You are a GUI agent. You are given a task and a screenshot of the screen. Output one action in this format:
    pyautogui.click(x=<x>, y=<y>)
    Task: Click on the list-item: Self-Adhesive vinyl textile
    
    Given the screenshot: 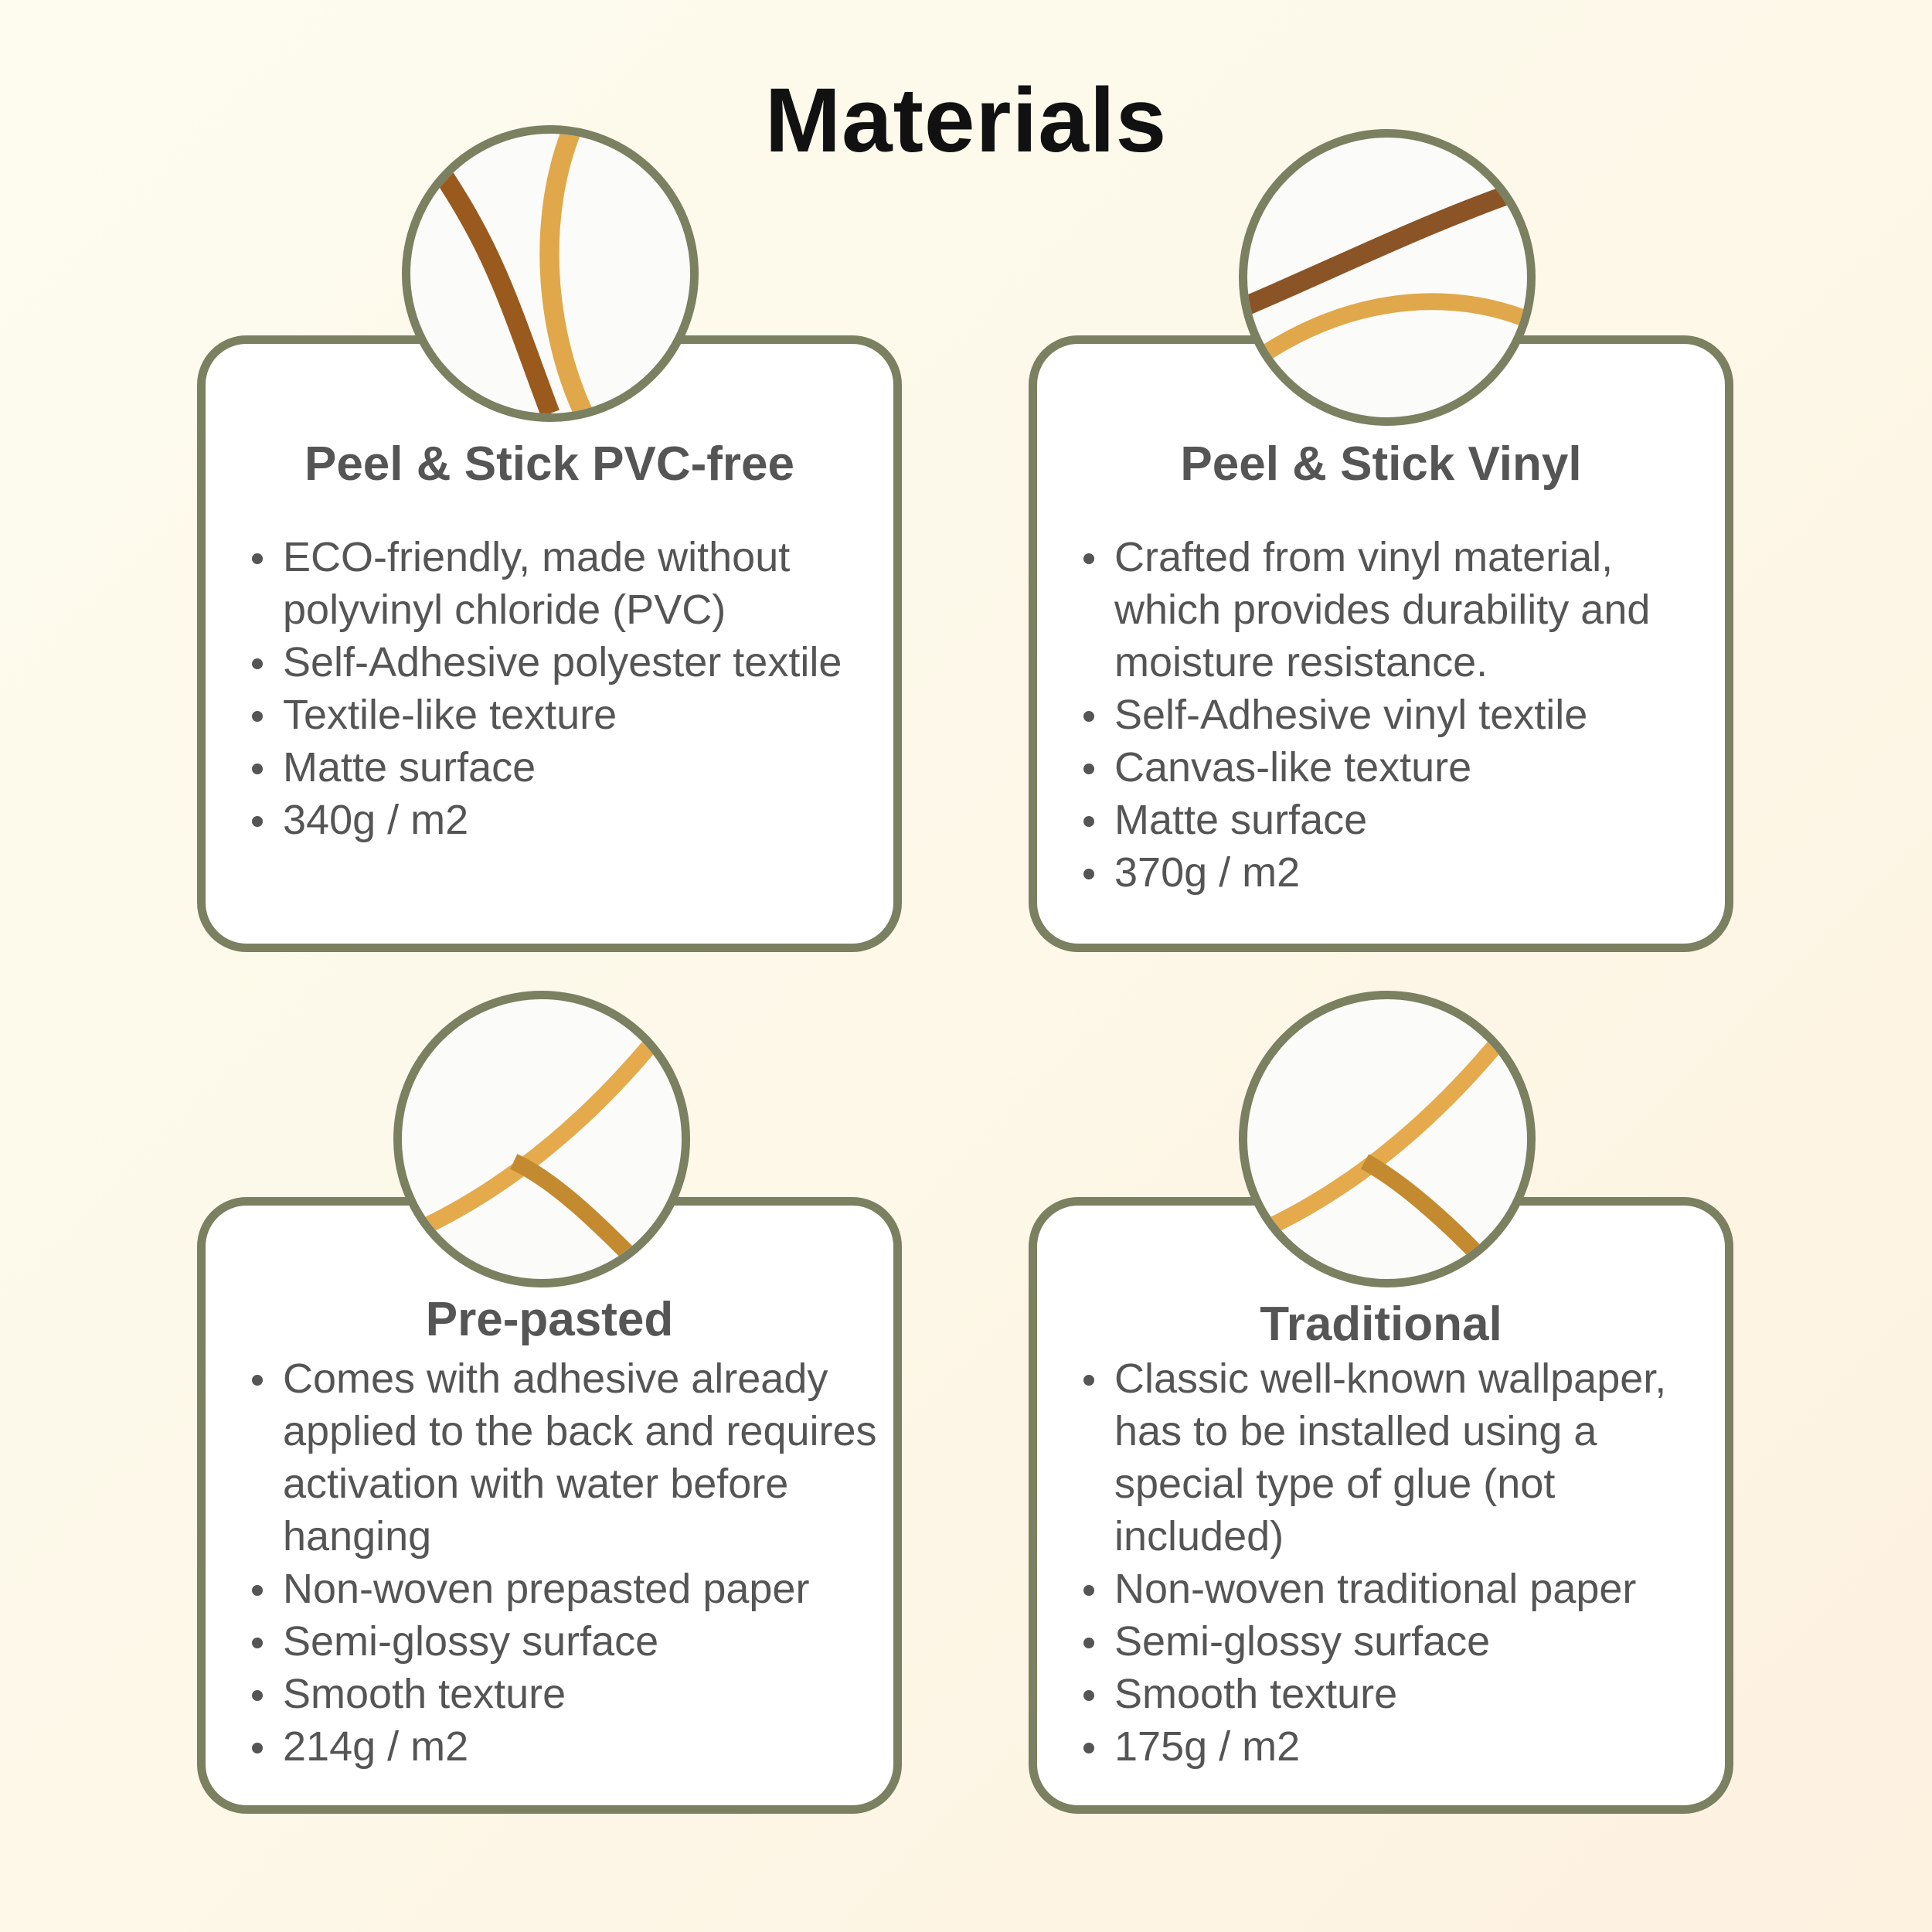 What is the action you would take?
    pyautogui.click(x=1392, y=715)
    